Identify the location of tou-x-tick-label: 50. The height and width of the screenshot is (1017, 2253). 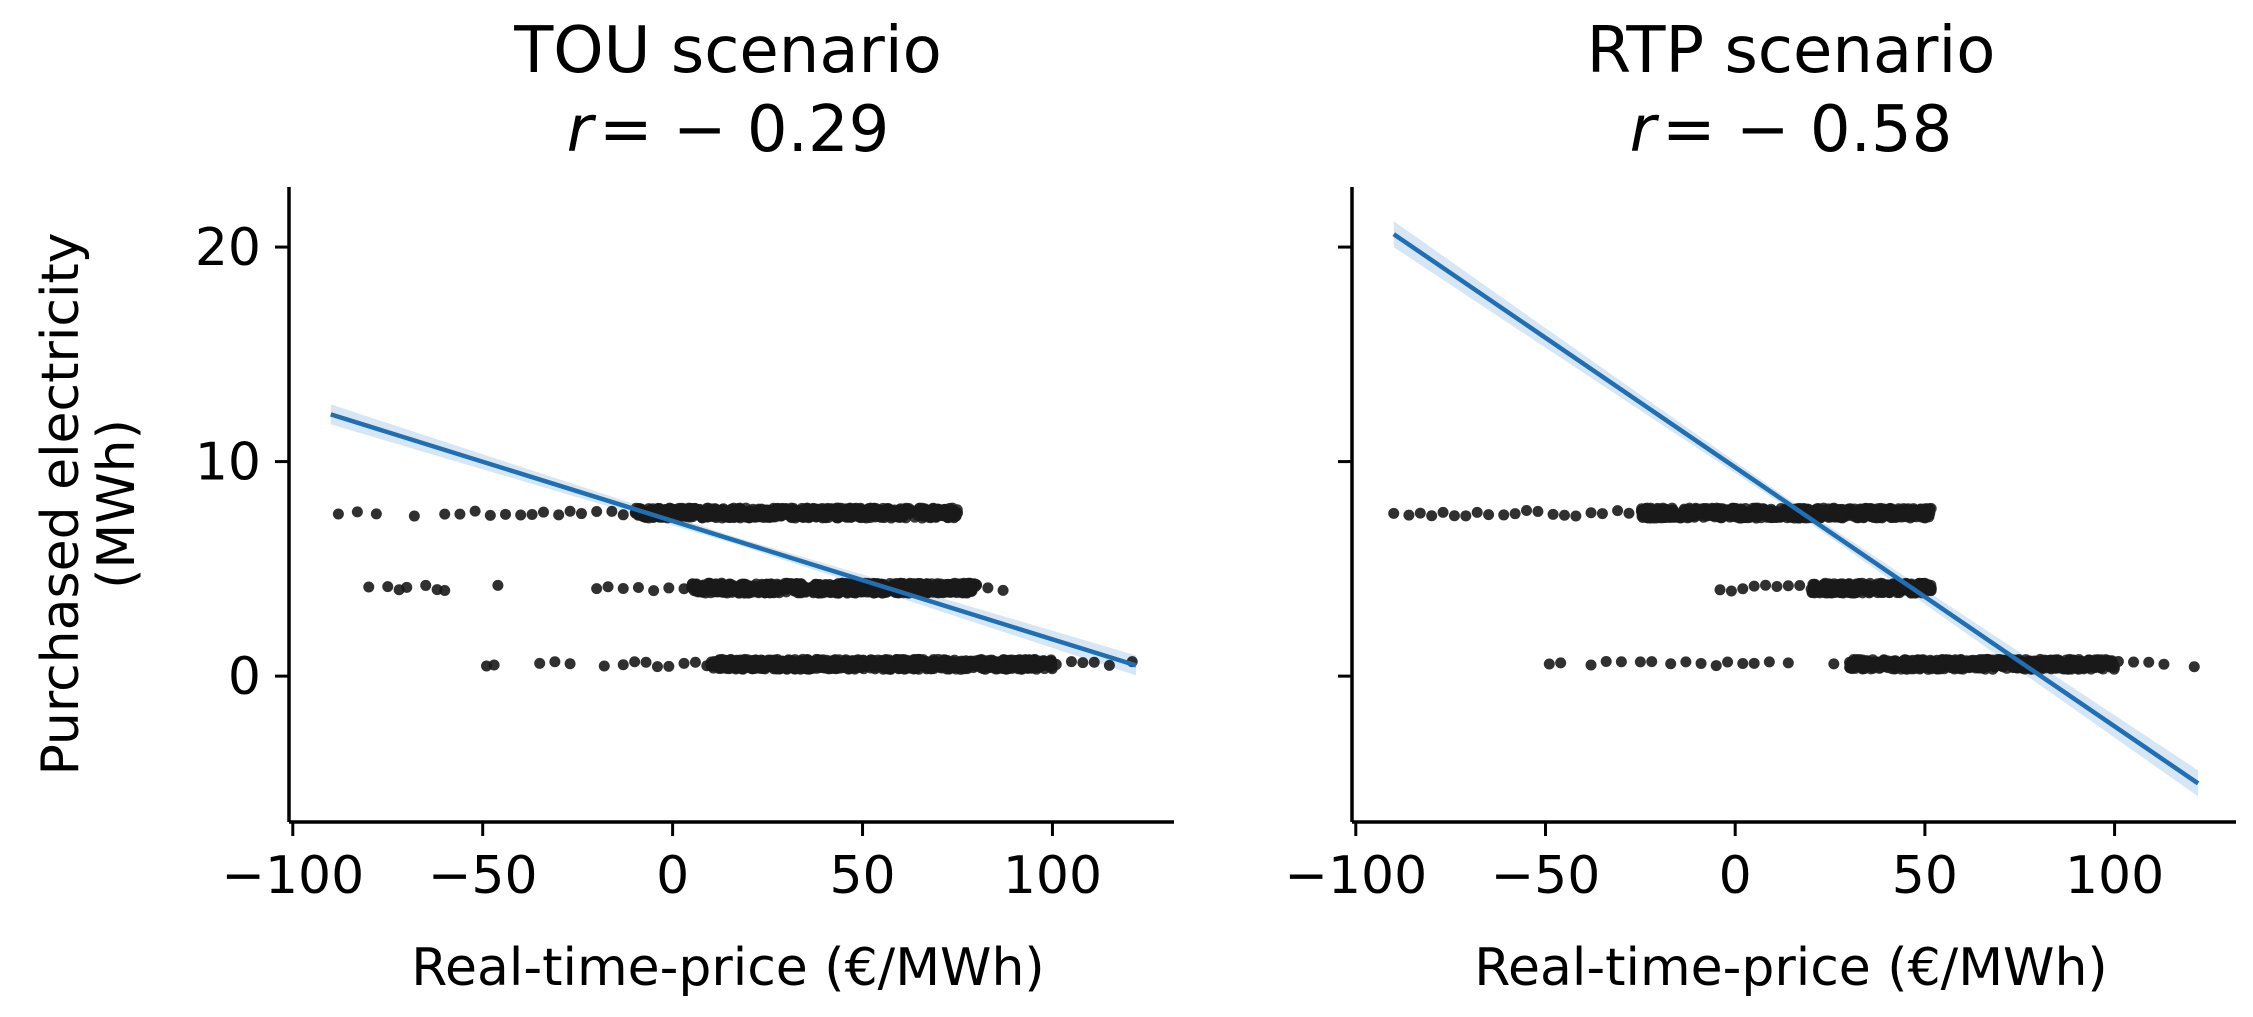
(862, 876).